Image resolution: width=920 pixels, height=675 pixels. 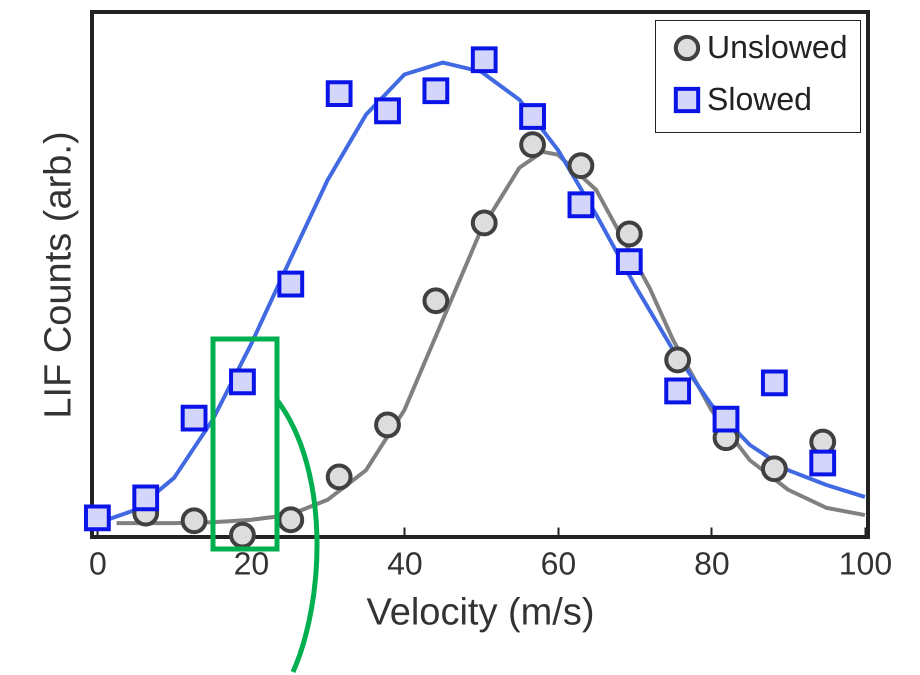 I want to click on legend-label: Slowed, so click(x=759, y=99).